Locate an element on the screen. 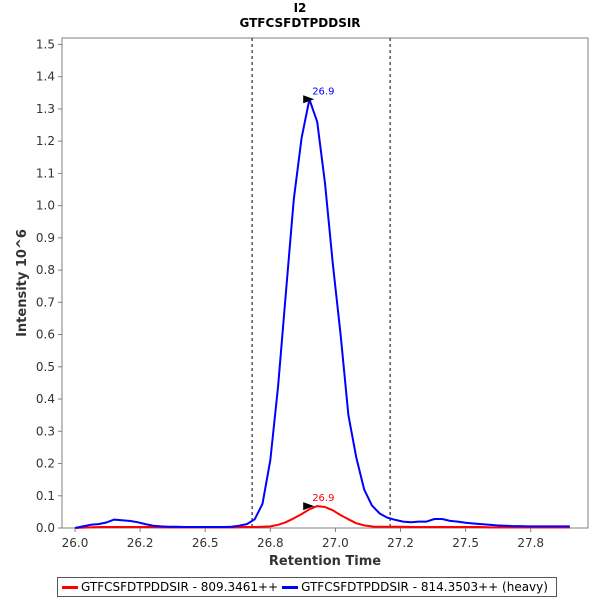 The image size is (600, 600). y-tick-label: 0.7 is located at coordinates (45, 302).